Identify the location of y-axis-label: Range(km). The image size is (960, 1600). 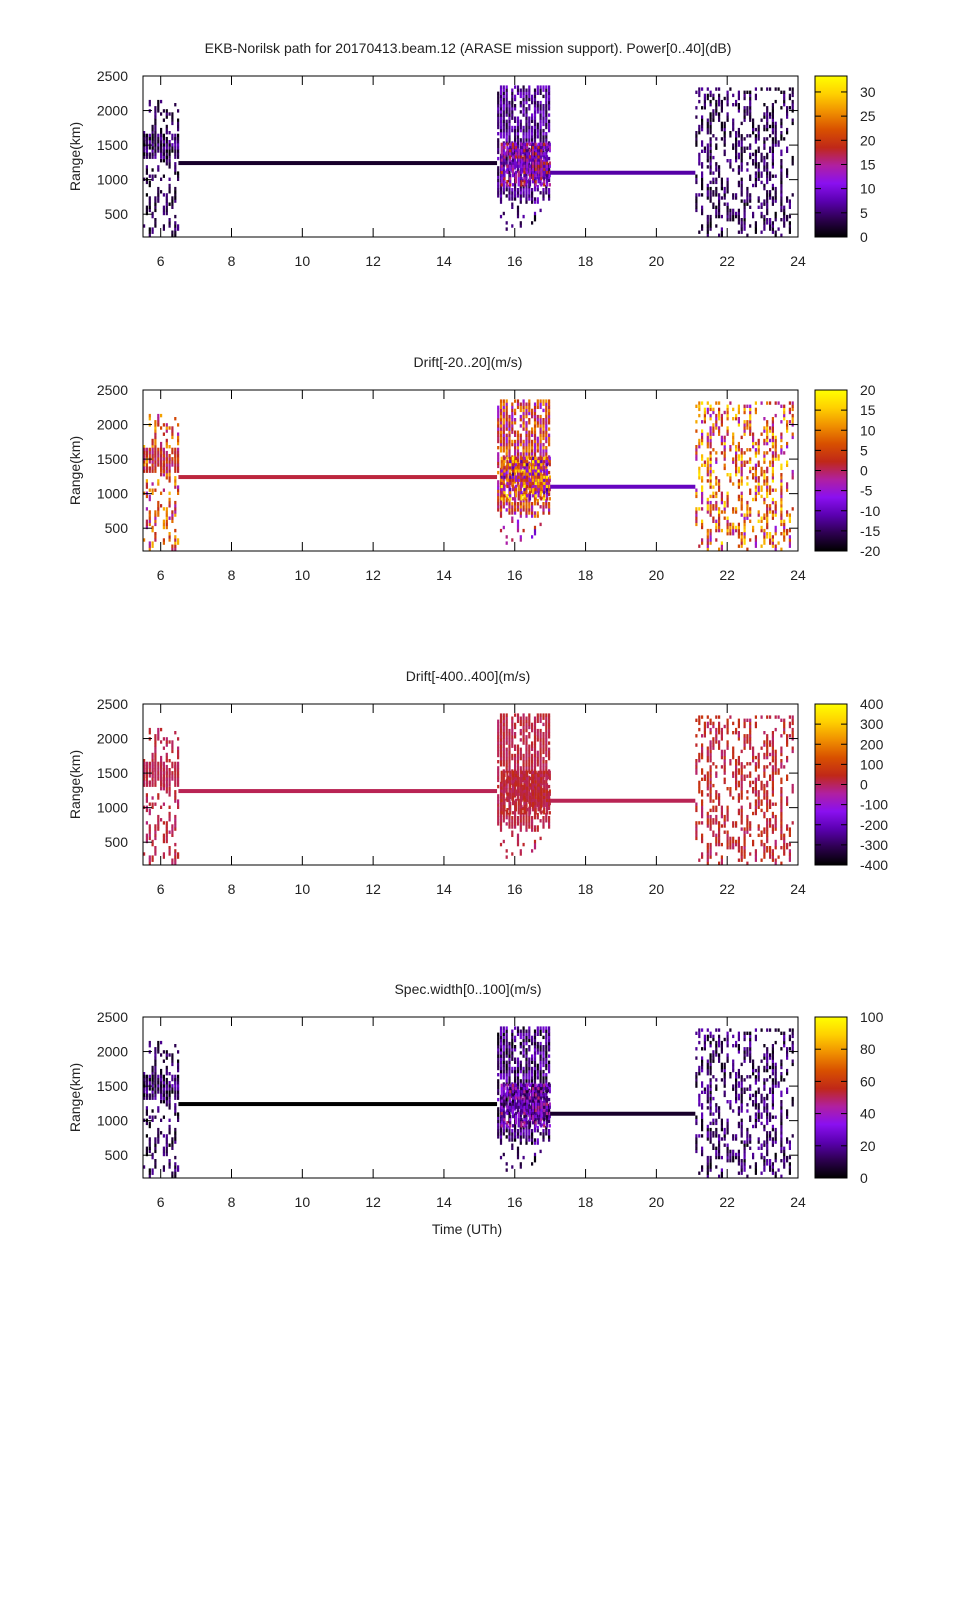
(75, 470).